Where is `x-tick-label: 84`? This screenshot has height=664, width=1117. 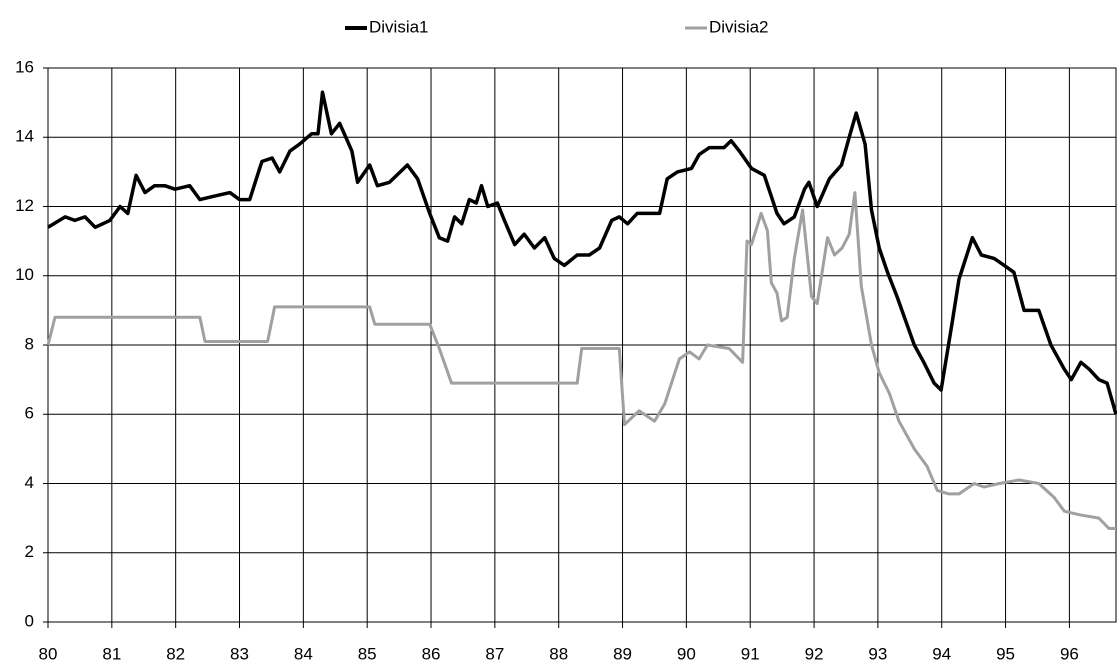
x-tick-label: 84 is located at coordinates (303, 653).